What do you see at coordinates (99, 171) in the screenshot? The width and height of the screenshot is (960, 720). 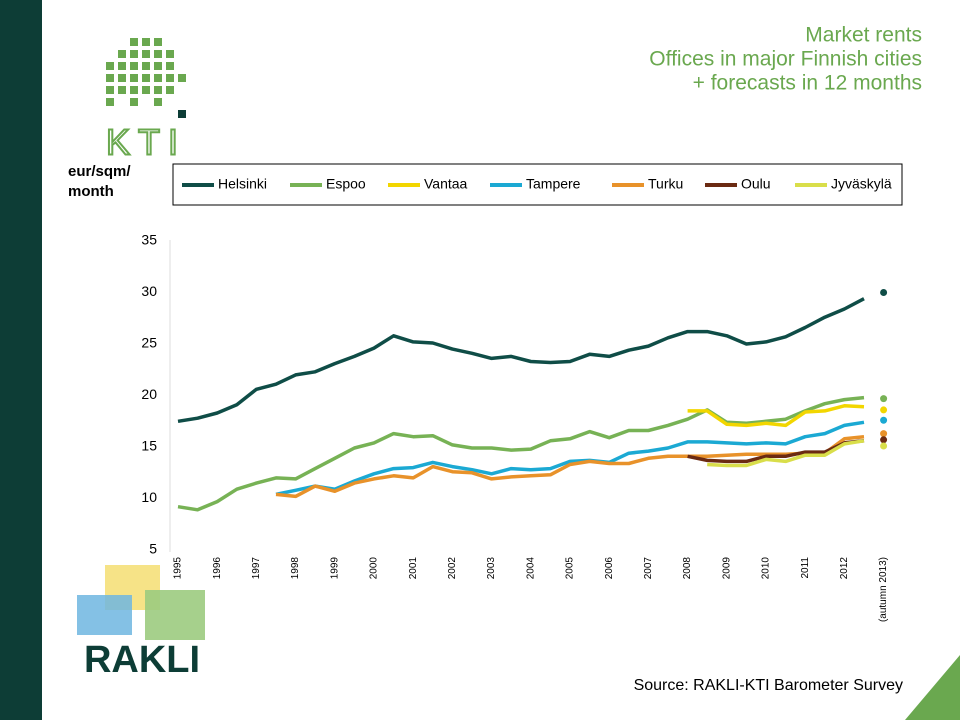 I see `y-axis-label: eur/sqm/` at bounding box center [99, 171].